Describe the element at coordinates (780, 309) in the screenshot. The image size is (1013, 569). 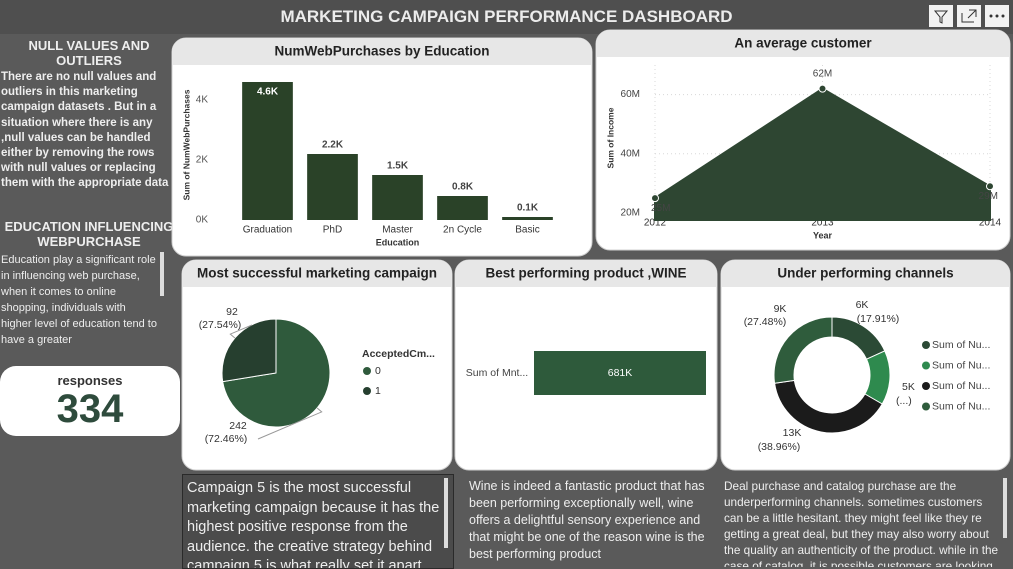
I see `value-label: 9K` at that location.